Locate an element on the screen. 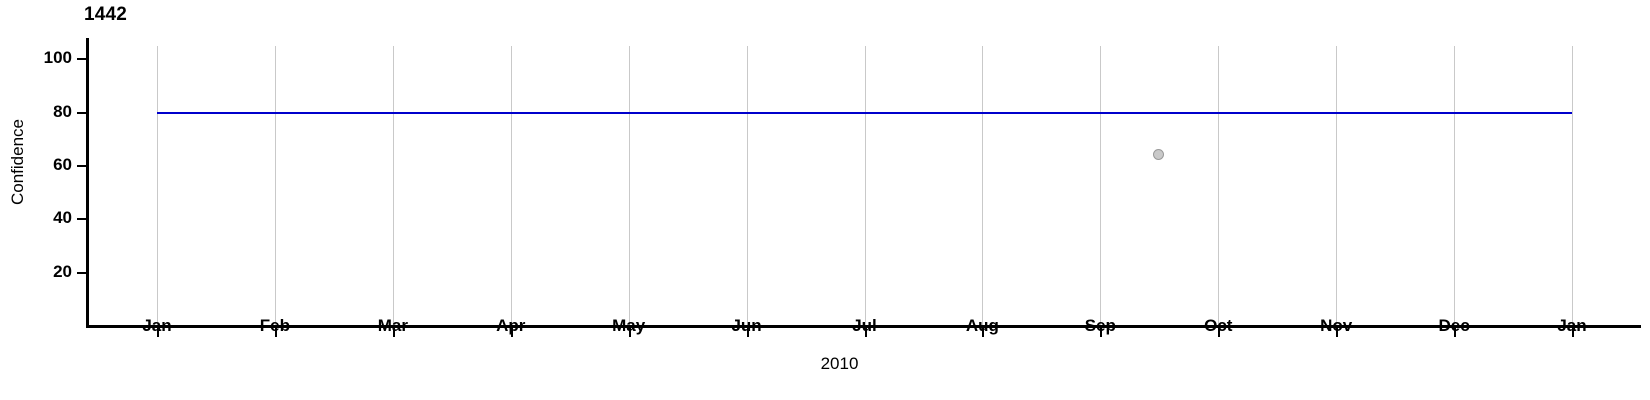  x-tick-label-apr-3: Apr is located at coordinates (511, 325).